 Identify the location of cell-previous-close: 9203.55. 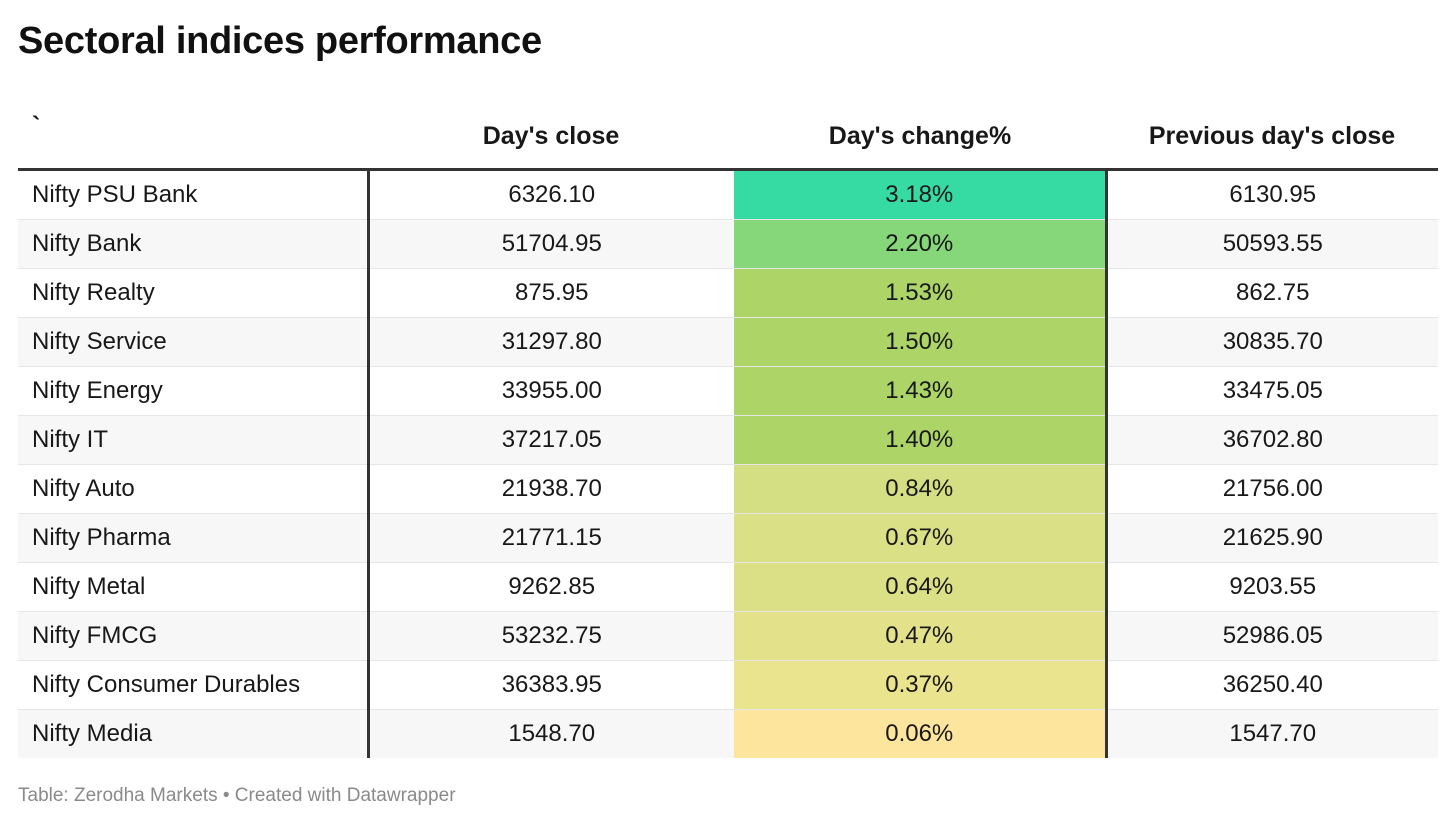
(1272, 587).